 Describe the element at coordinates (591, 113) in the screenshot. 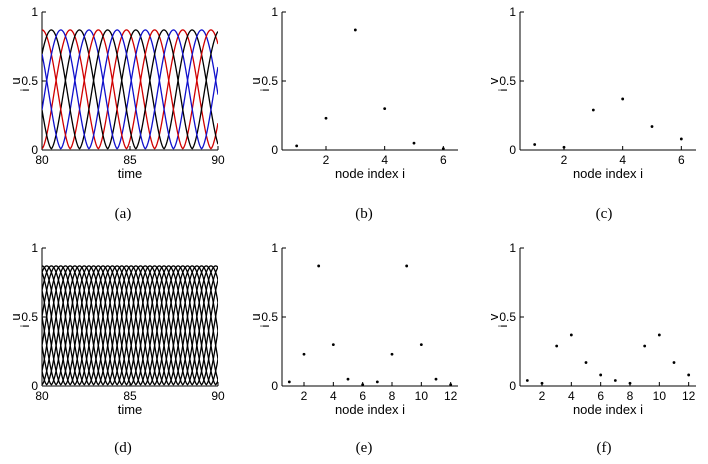

I see `panel-3: 0 0.5 1 2 4 6 node index i v i (c)` at that location.